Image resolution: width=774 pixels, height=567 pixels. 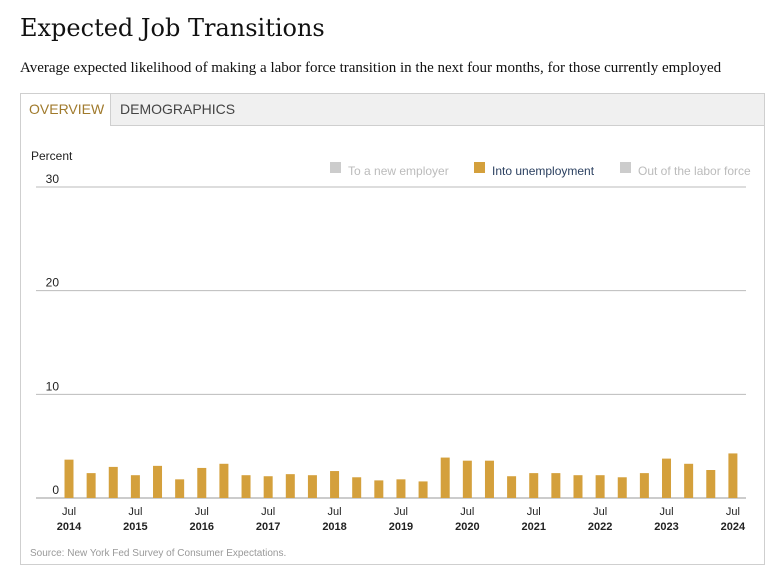 I want to click on x-tick-year: 2022, so click(x=600, y=527).